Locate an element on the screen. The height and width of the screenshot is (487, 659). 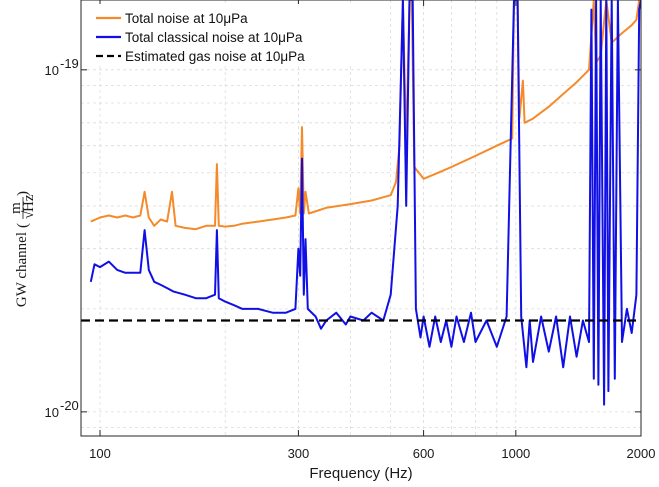
legend-label-1: Total noise at 10μPa is located at coordinates (186, 18).